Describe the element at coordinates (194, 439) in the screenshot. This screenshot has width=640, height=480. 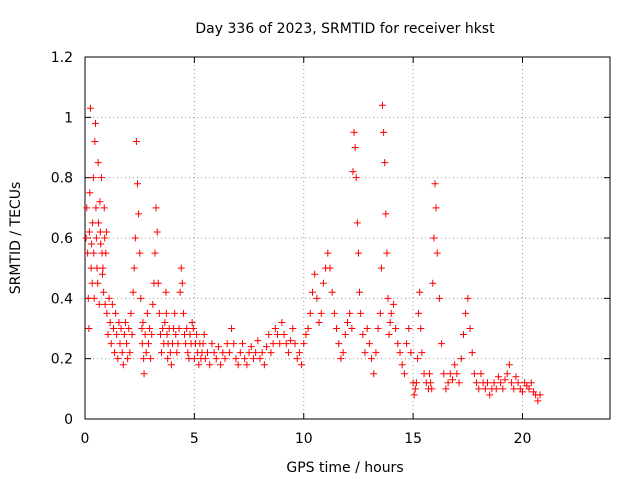
I see `x-tick-label: 5` at that location.